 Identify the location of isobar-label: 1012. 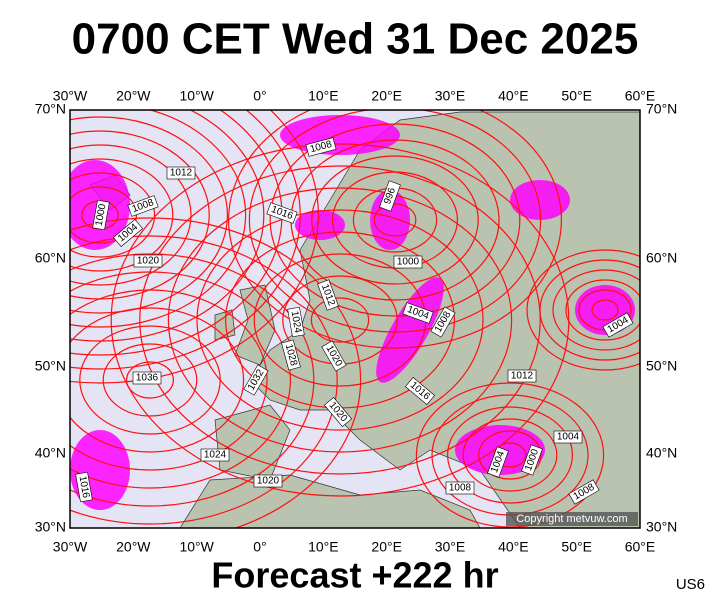
(181, 173).